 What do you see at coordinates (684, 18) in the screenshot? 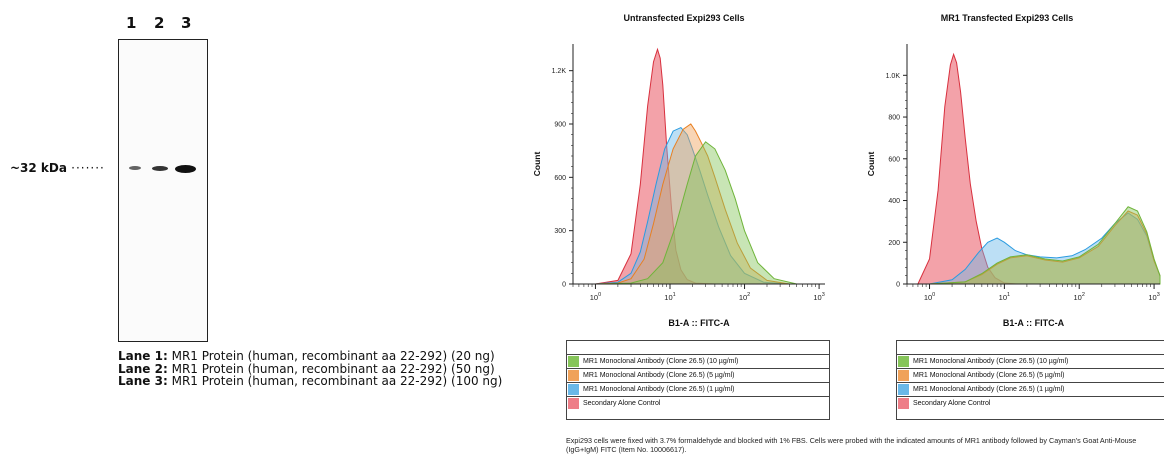
I see `chart-title: Untransfected Expi293 Cells` at bounding box center [684, 18].